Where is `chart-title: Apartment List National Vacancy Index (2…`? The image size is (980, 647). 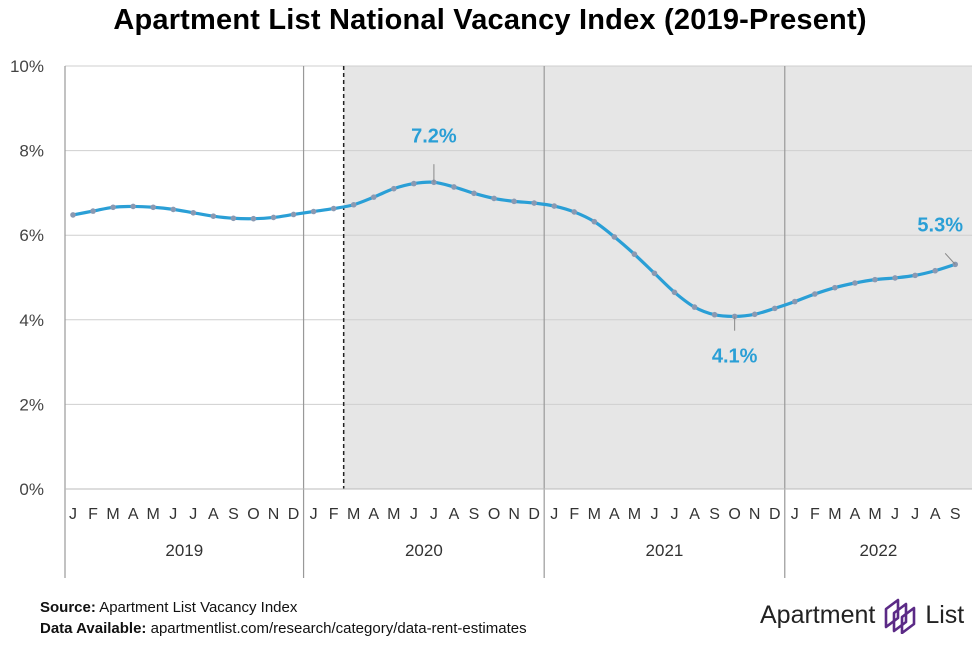
chart-title: Apartment List National Vacancy Index (2… is located at coordinates (490, 20).